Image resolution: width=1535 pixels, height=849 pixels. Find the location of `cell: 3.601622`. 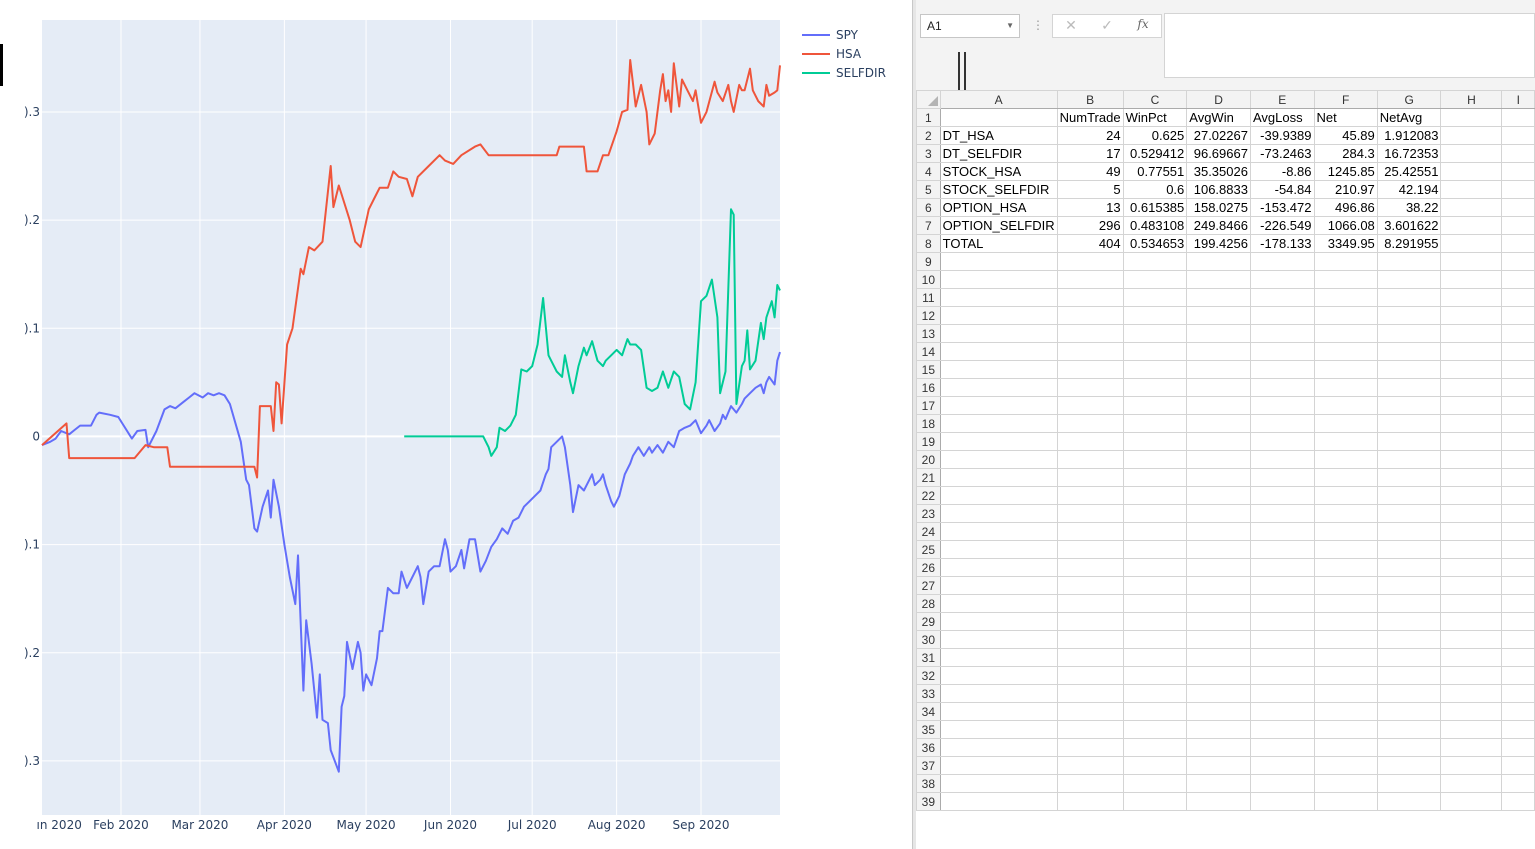

cell: 3.601622 is located at coordinates (1409, 225).